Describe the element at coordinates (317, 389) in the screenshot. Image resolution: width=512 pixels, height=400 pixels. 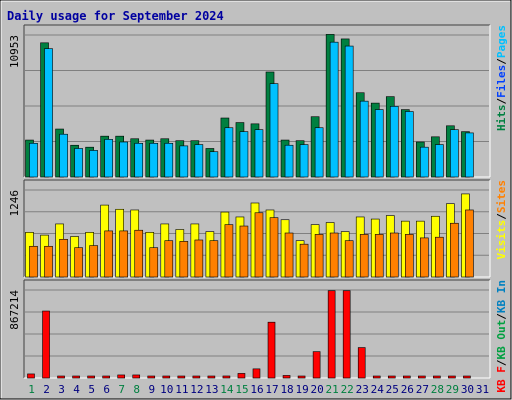
I see `x-tick-label: 20` at that location.